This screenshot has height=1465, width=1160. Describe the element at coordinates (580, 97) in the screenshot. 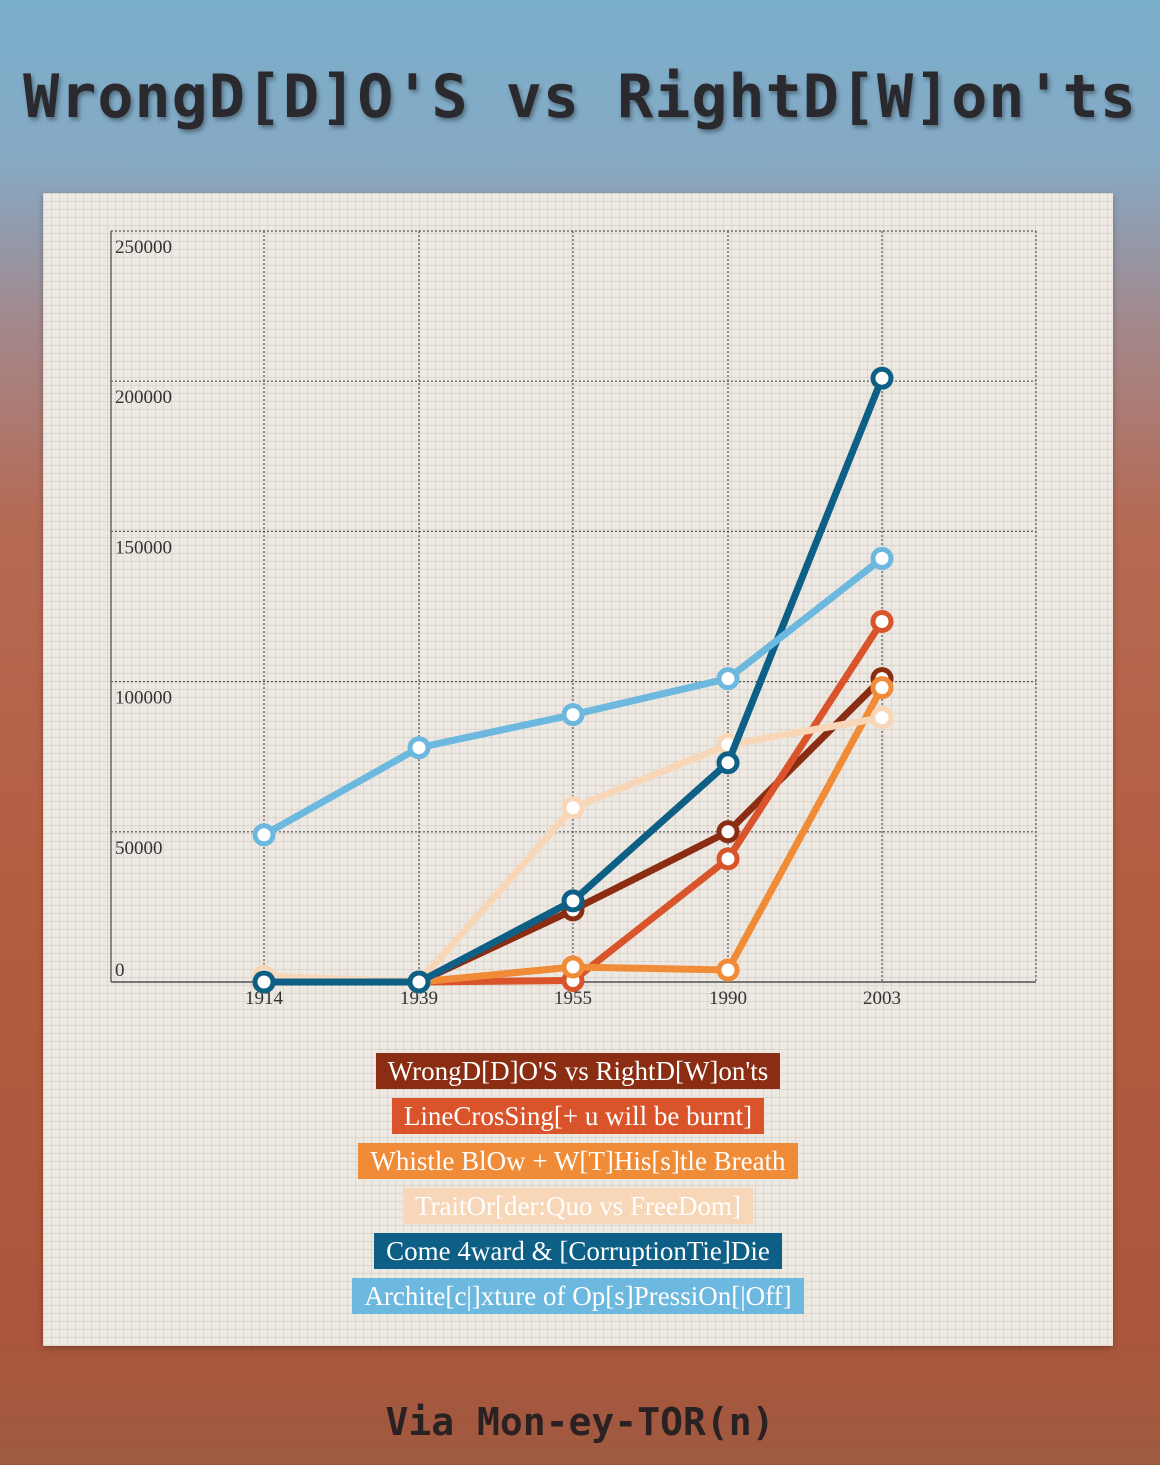

I see `page-title: WrongD[D]O'S vs RightD[W]on'ts` at that location.